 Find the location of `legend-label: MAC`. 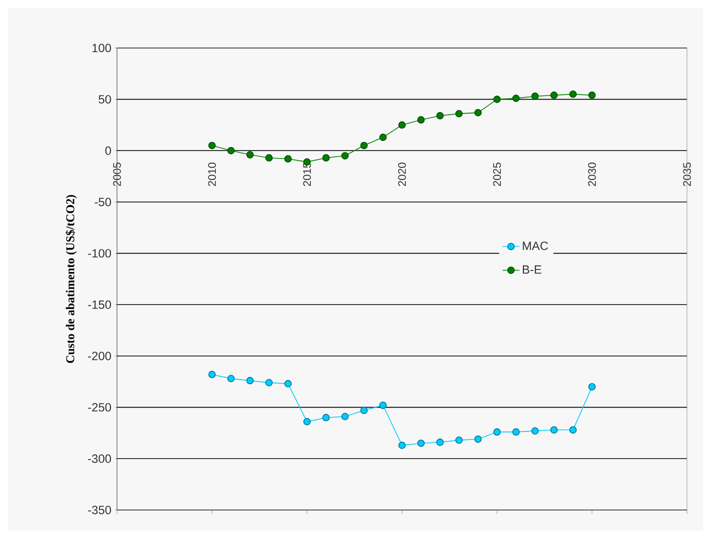

legend-label: MAC is located at coordinates (535, 246).